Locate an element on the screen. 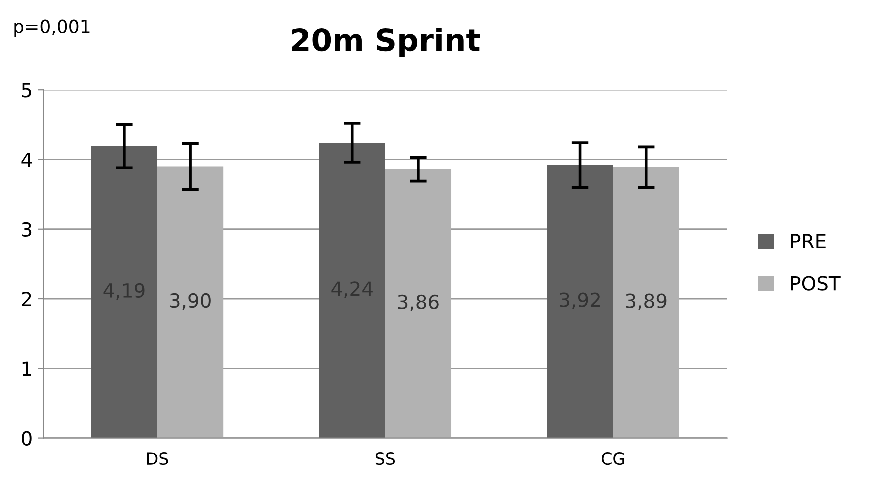 This screenshot has width=871, height=487. data-label: 3,86 is located at coordinates (418, 303).